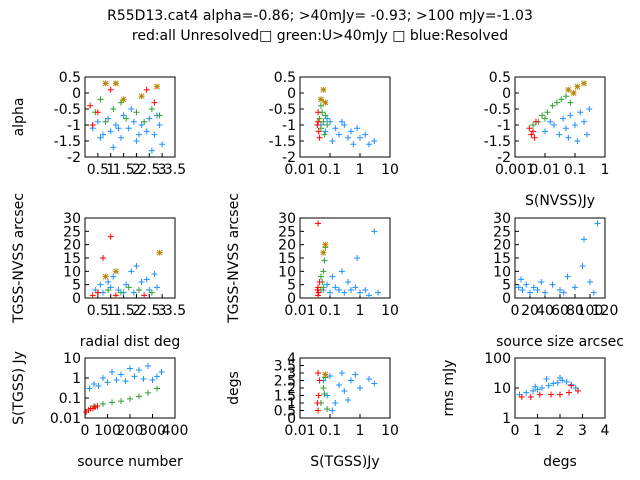  Describe the element at coordinates (70, 399) in the screenshot. I see `y-tick-label: 0.1` at that location.